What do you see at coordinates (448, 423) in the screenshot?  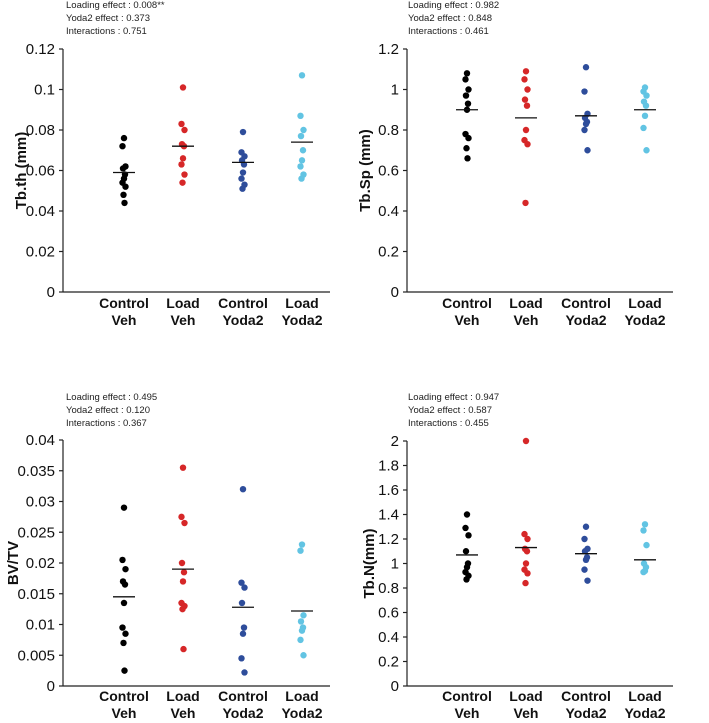 I see `stat-annotation: Interactions : 0.455` at bounding box center [448, 423].